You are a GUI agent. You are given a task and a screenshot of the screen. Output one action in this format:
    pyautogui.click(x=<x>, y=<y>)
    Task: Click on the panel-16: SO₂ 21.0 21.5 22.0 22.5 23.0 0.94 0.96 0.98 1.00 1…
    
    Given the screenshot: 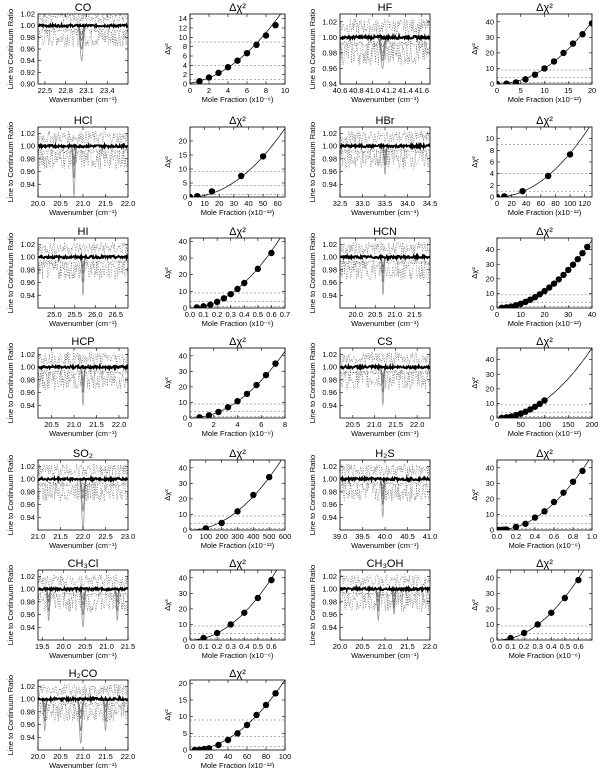 What is the action you would take?
    pyautogui.click(x=70, y=499)
    